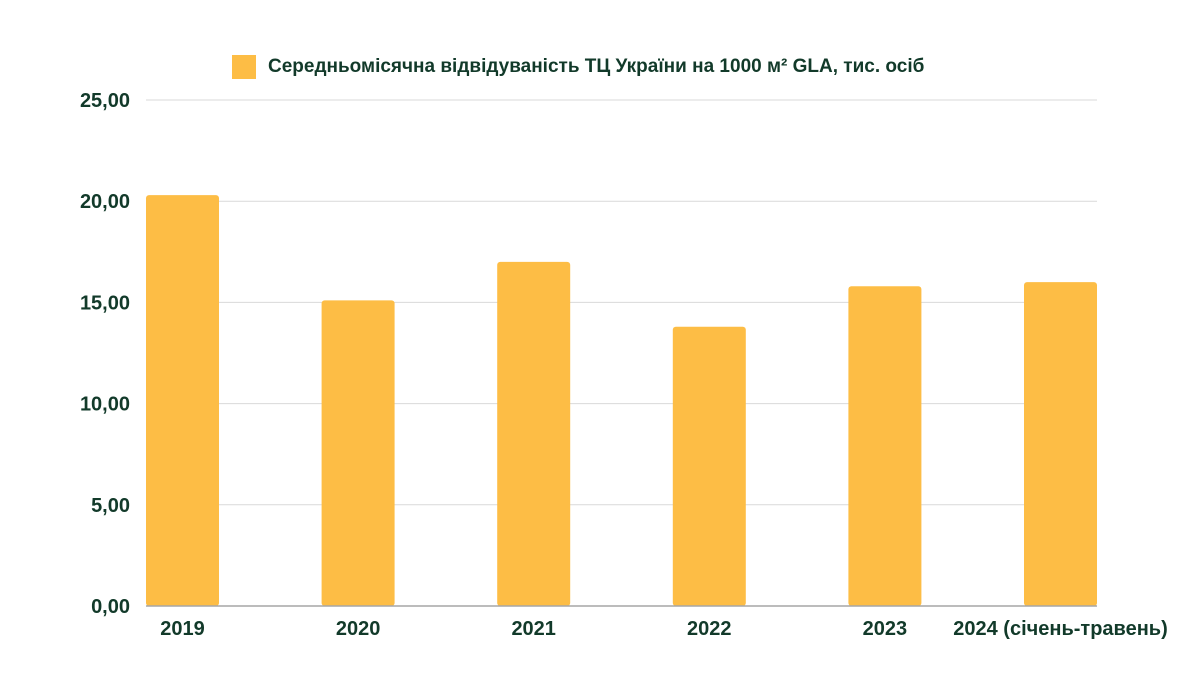 Image resolution: width=1200 pixels, height=675 pixels. Describe the element at coordinates (105, 101) in the screenshot. I see `y-tick-label: 25,00` at that location.